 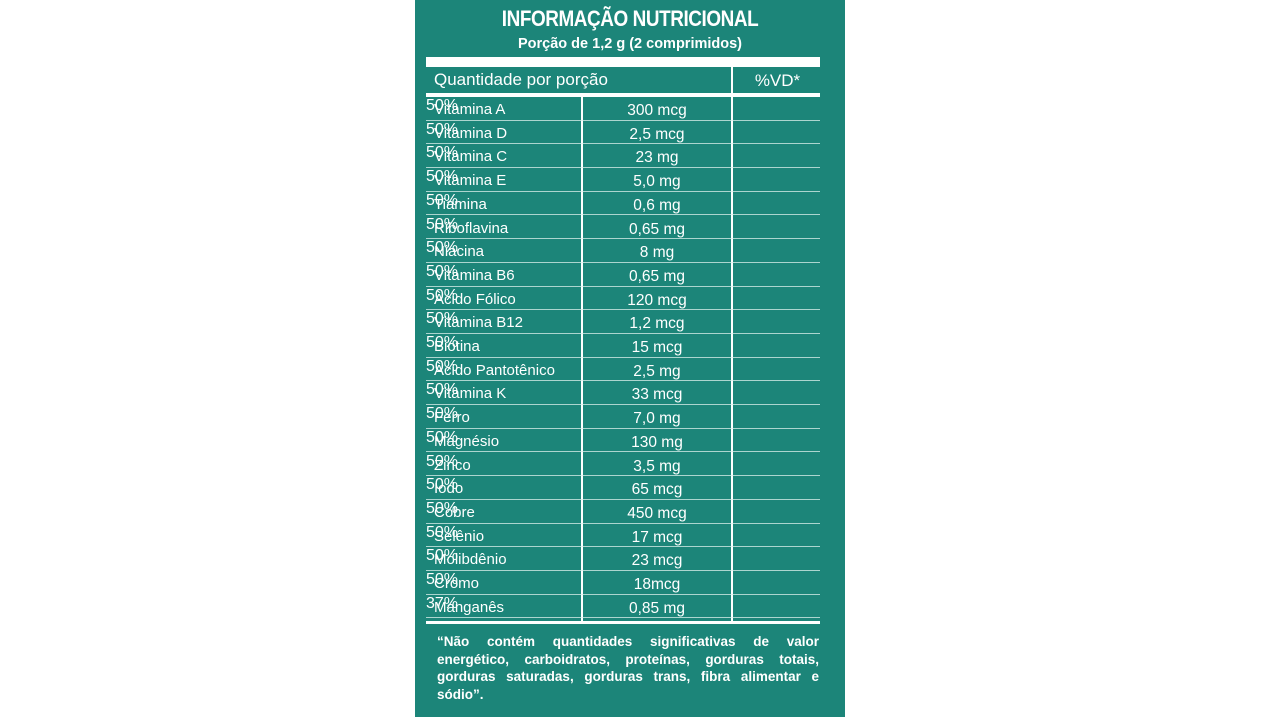 What do you see at coordinates (471, 228) in the screenshot?
I see `nutrient-name: Riboflavina` at bounding box center [471, 228].